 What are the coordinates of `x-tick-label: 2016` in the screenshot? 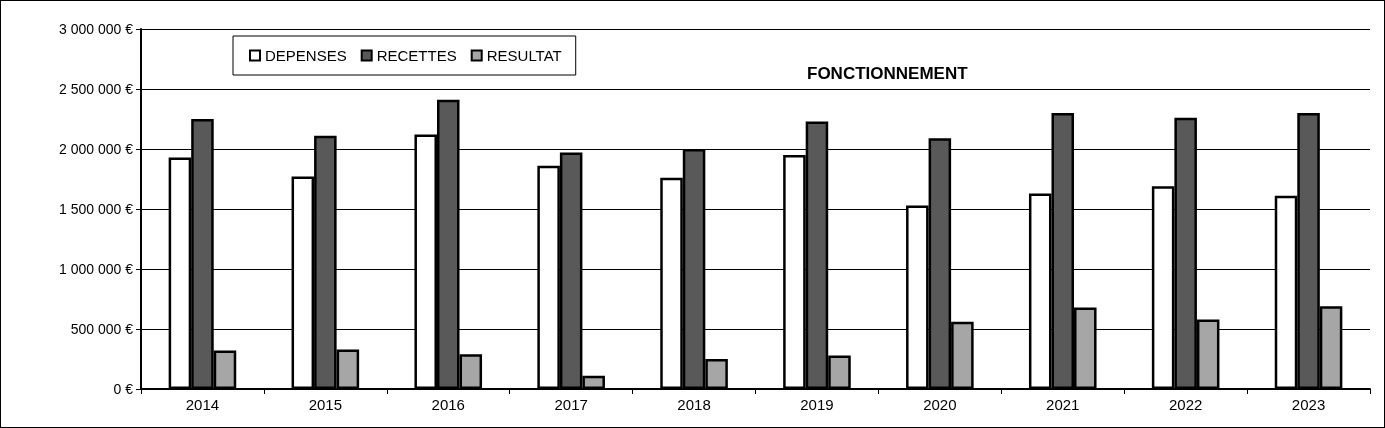 It's located at (448, 404).